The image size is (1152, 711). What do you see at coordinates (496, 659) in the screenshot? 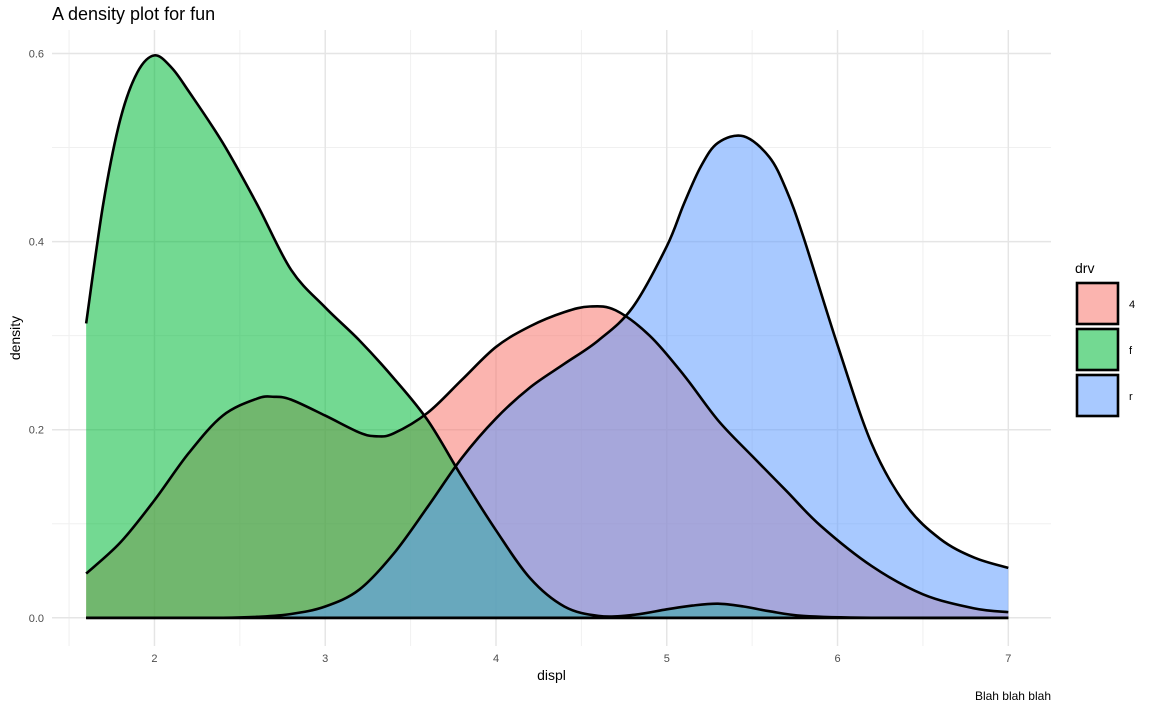
I see `x-tick-label: 4` at bounding box center [496, 659].